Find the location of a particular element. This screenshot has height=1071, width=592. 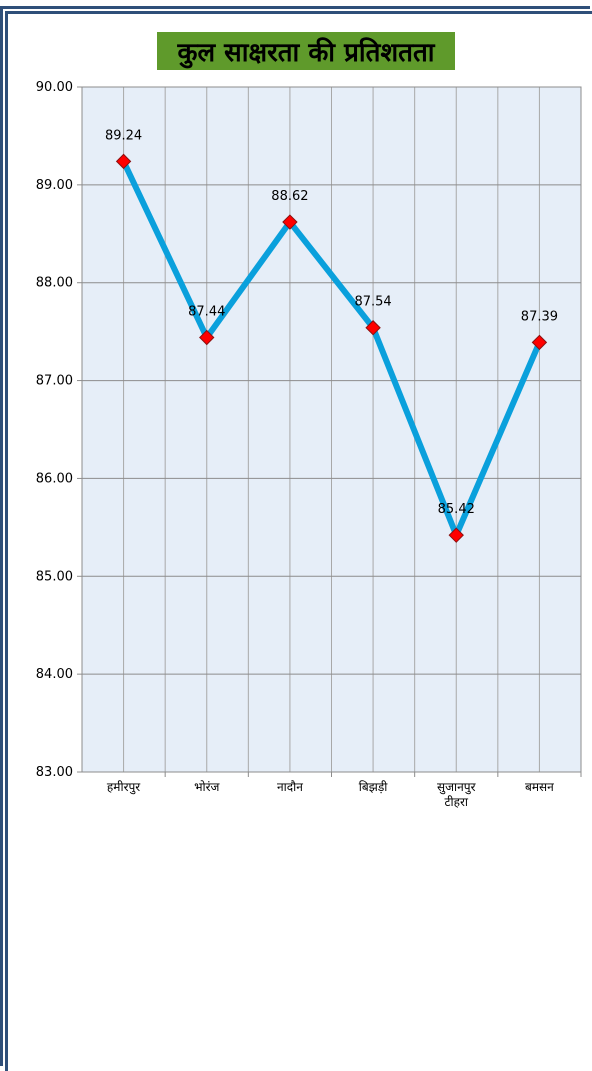

y-tick-label: 88.00 is located at coordinates (54, 283).